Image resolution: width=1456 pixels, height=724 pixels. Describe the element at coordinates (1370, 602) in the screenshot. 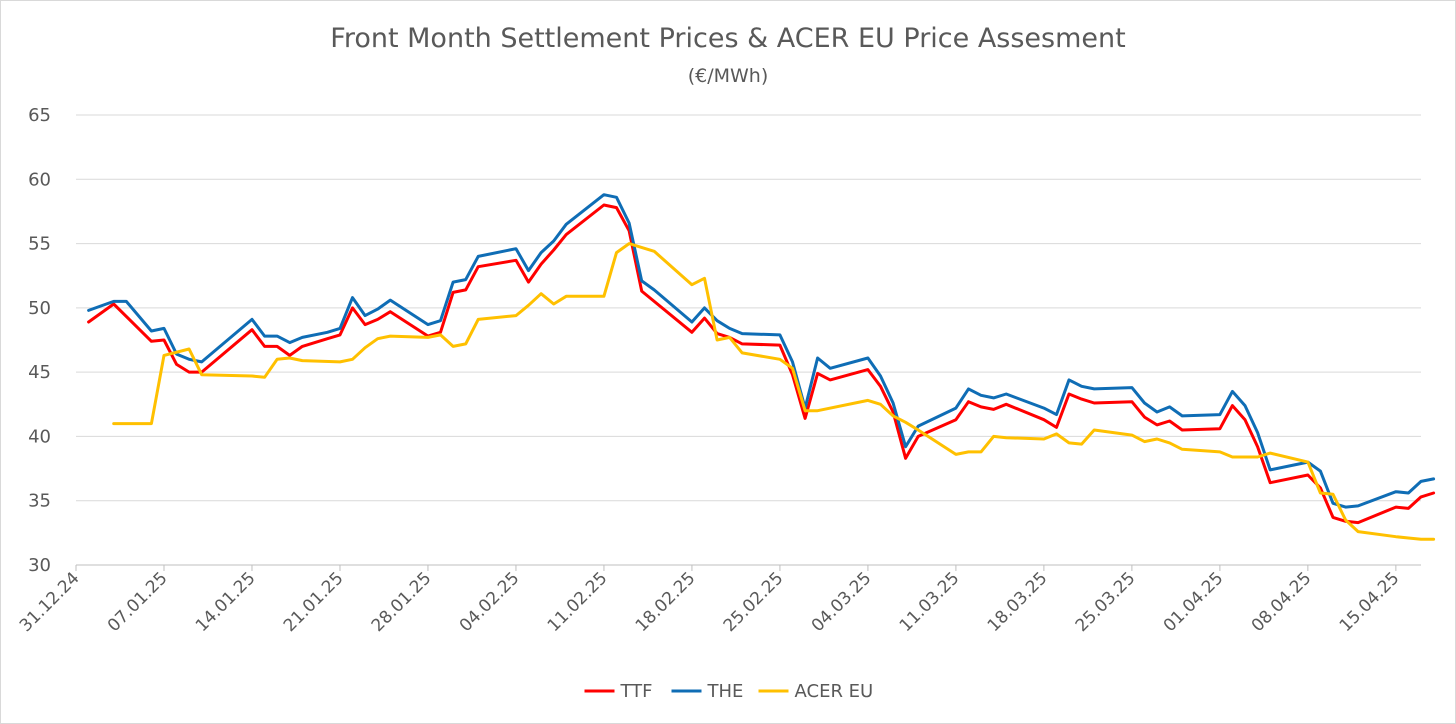

I see `x-tick-label: 15.04.25` at that location.